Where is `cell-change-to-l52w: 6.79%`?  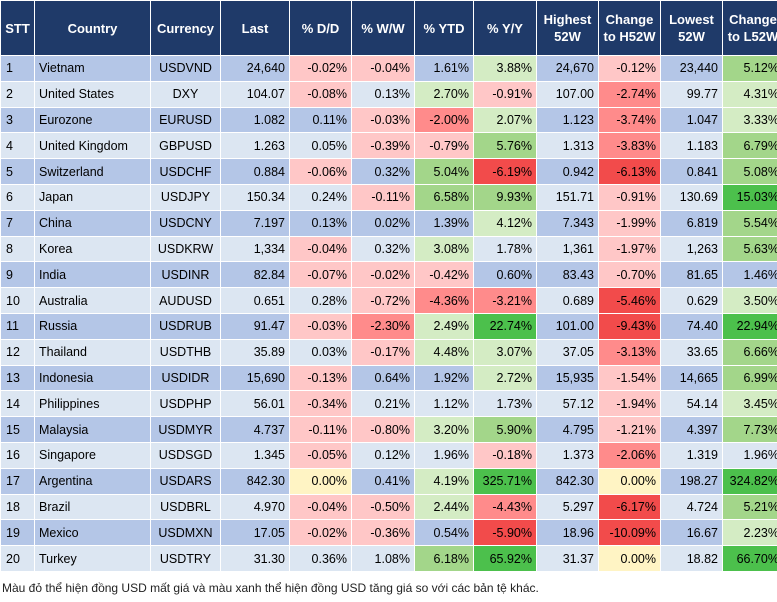
cell-change-to-l52w: 6.79% is located at coordinates (749, 146).